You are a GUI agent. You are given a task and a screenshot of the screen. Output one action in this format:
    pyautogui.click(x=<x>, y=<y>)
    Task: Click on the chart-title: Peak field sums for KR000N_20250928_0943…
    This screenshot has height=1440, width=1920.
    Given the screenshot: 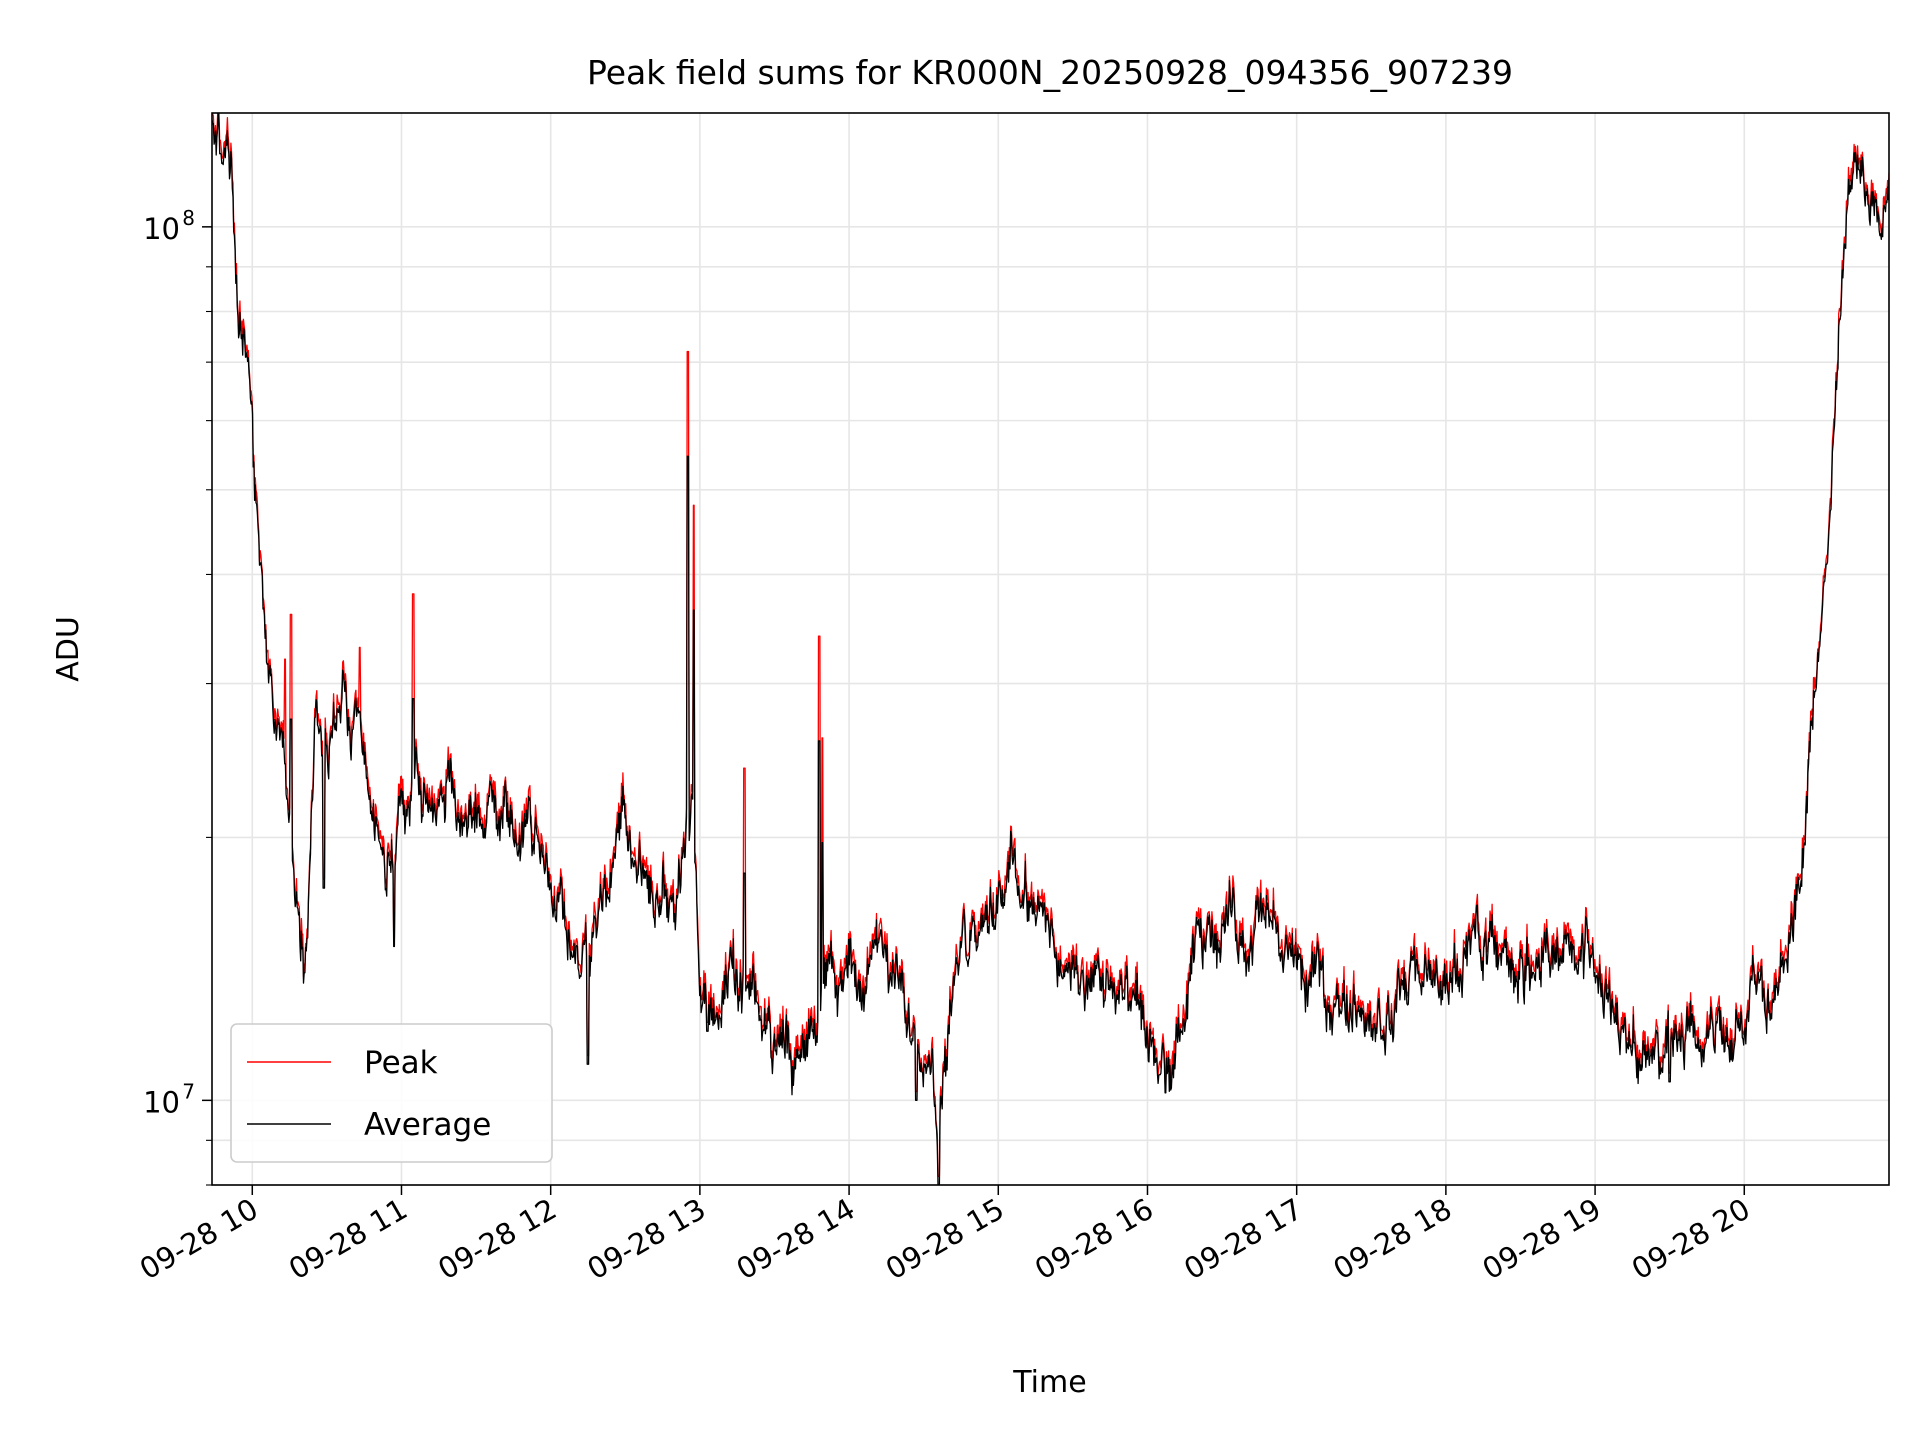 What is the action you would take?
    pyautogui.click(x=1050, y=72)
    